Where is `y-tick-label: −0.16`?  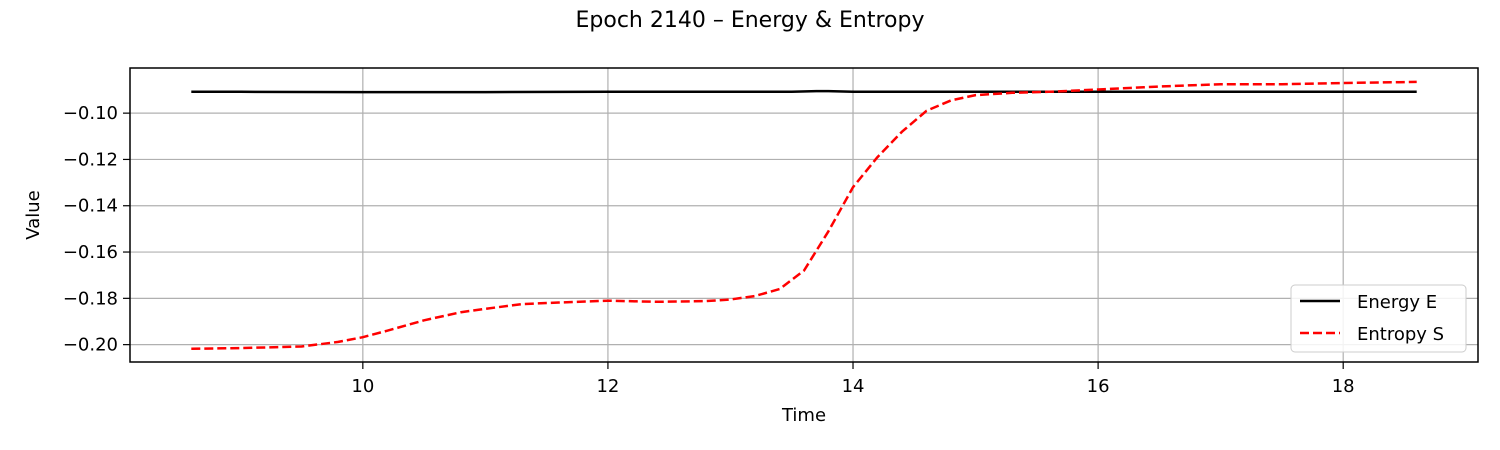
y-tick-label: −0.16 is located at coordinates (90, 252).